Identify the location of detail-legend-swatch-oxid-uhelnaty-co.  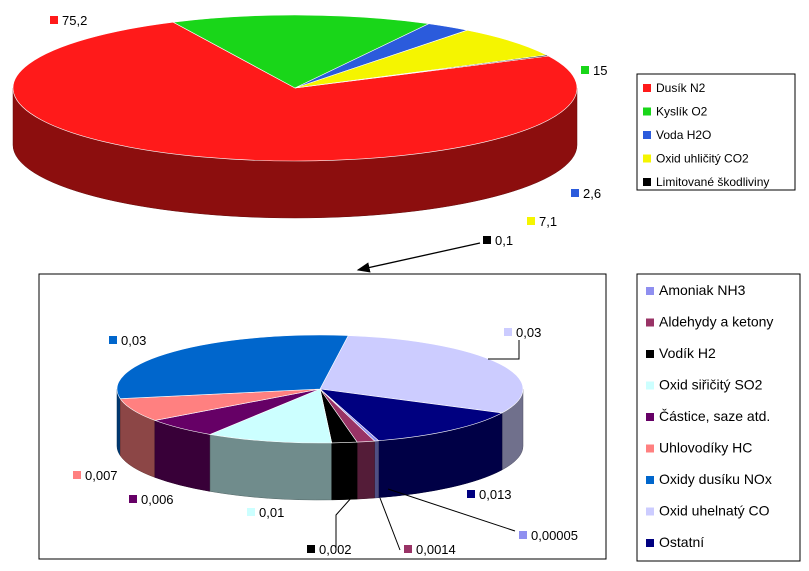
(650, 511).